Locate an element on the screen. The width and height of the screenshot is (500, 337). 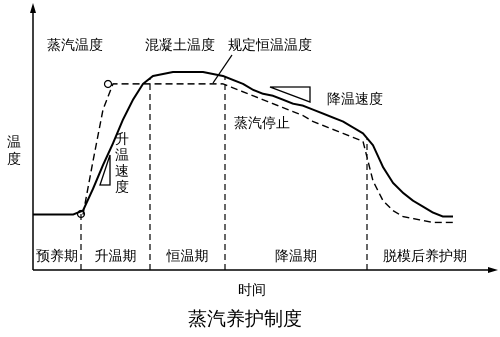
annotation: 降温期 is located at coordinates (296, 256).